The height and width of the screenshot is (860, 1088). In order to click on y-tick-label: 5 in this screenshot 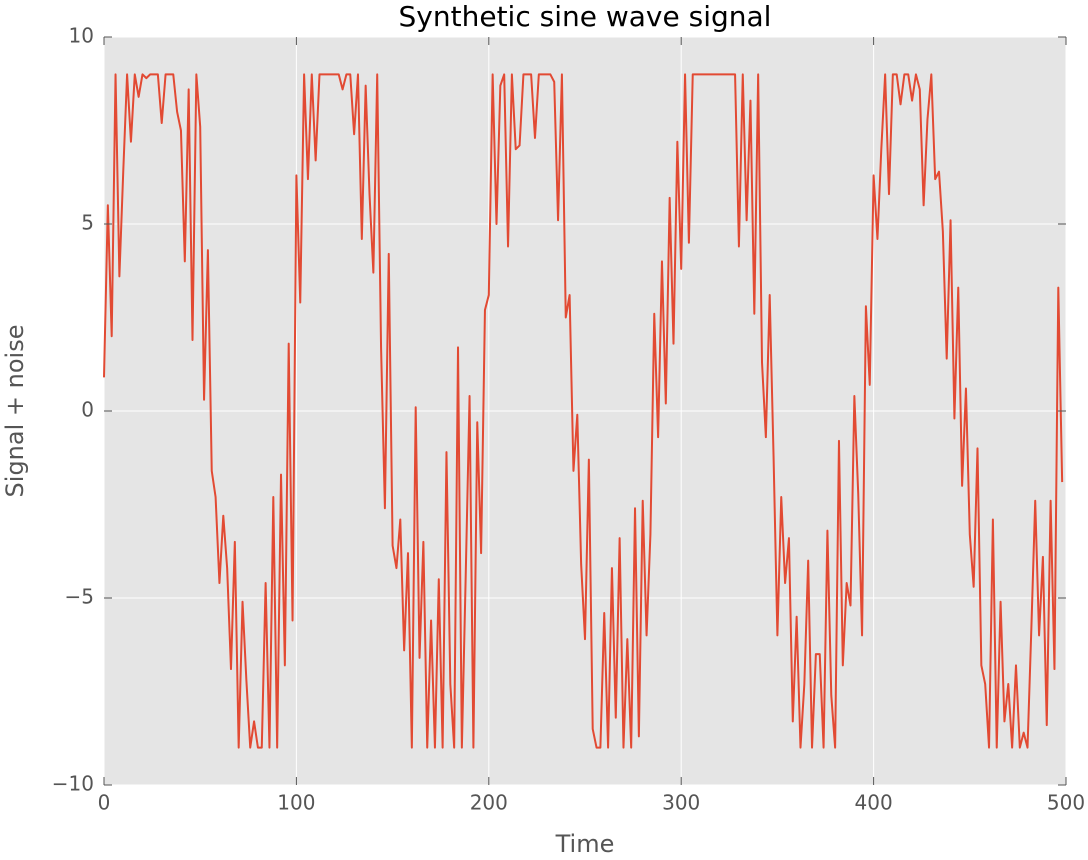, I will do `click(87, 223)`.